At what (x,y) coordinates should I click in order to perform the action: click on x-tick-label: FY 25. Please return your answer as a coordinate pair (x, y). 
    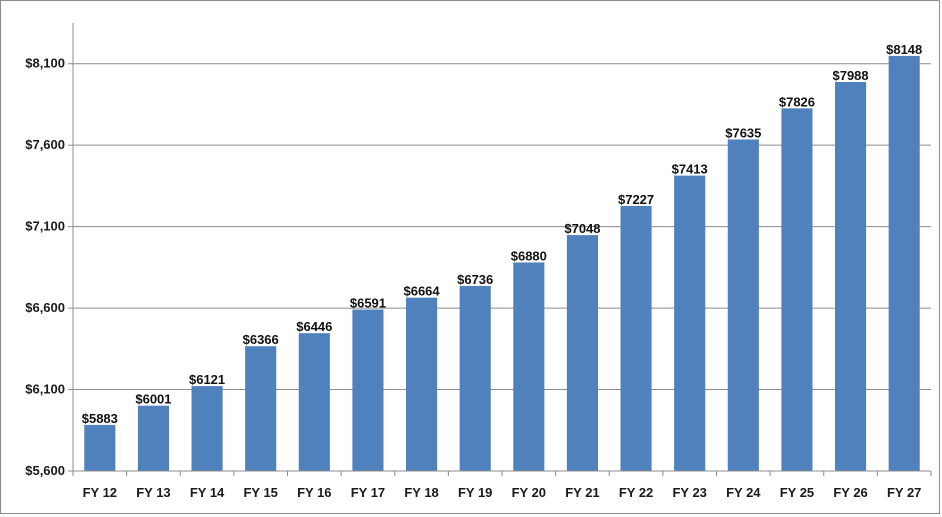
    Looking at the image, I should click on (797, 492).